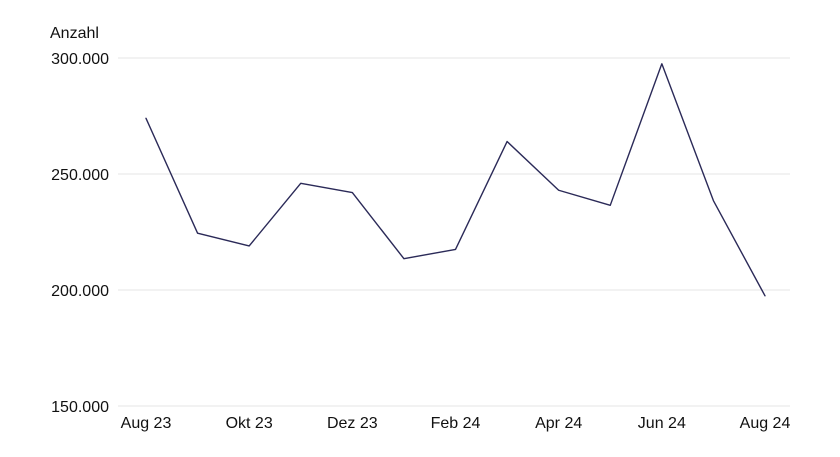  What do you see at coordinates (352, 423) in the screenshot?
I see `x-tick-label: Dez 23` at bounding box center [352, 423].